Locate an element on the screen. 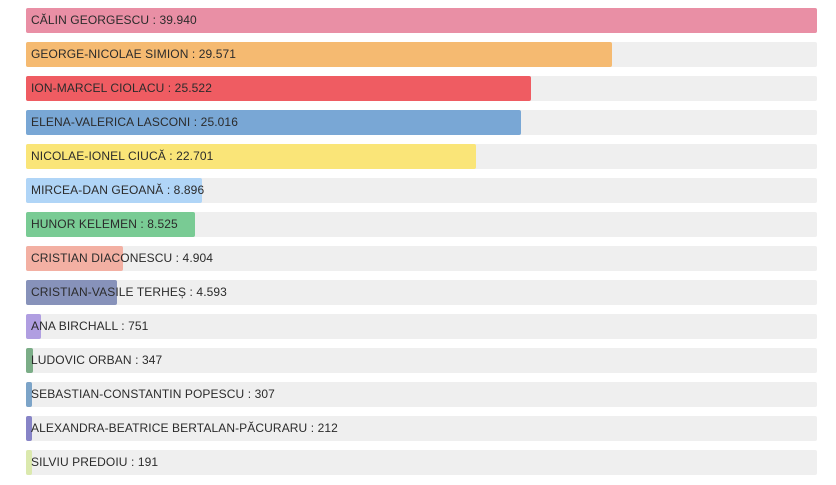 The image size is (836, 485). bar-label: ION-MARCEL CIOLACU : 25.522 is located at coordinates (121, 88).